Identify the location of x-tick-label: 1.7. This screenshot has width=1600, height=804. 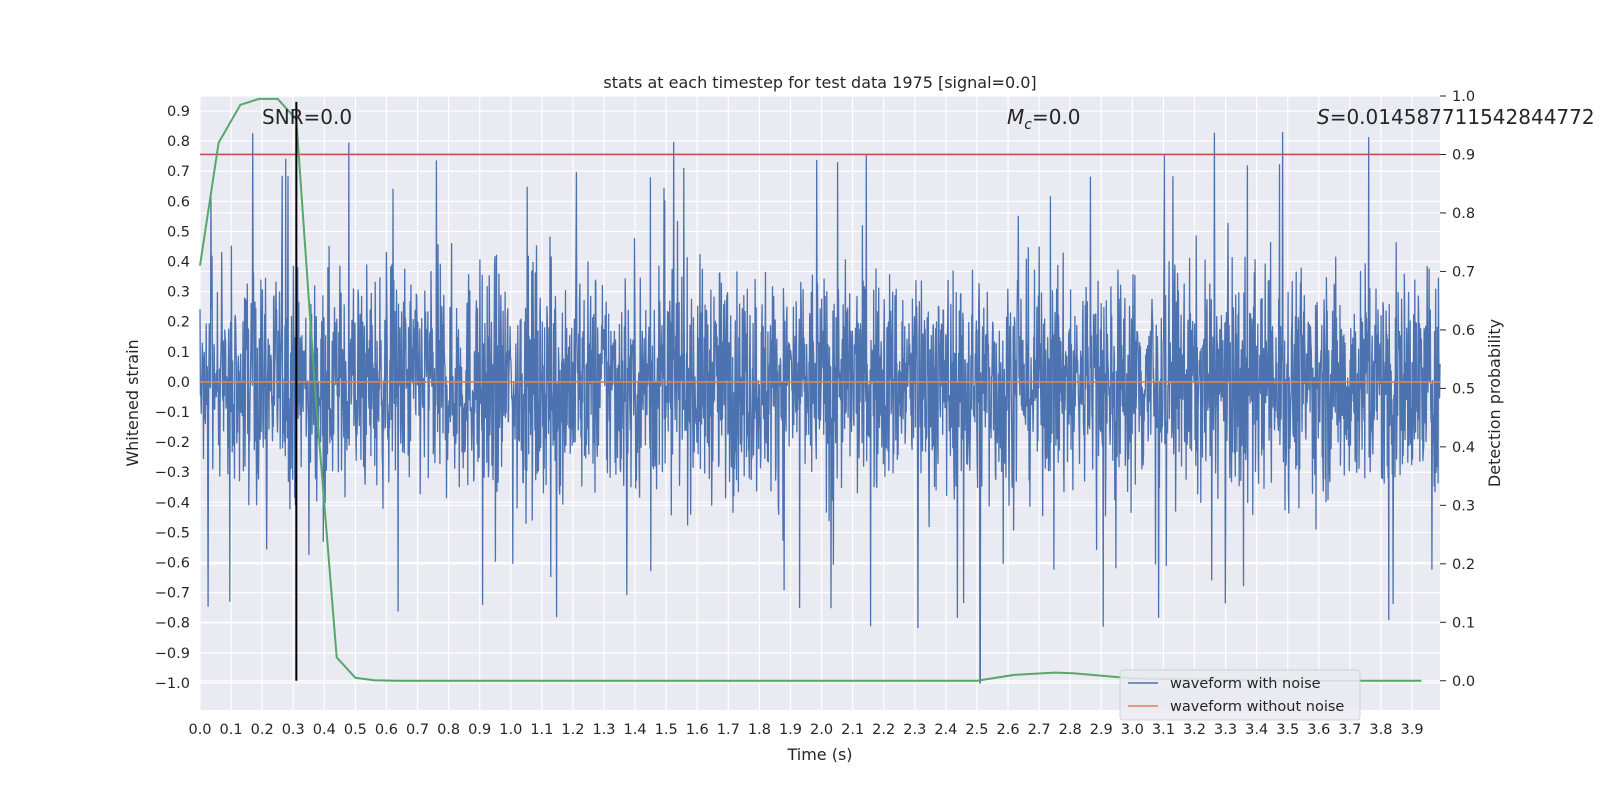
(728, 730).